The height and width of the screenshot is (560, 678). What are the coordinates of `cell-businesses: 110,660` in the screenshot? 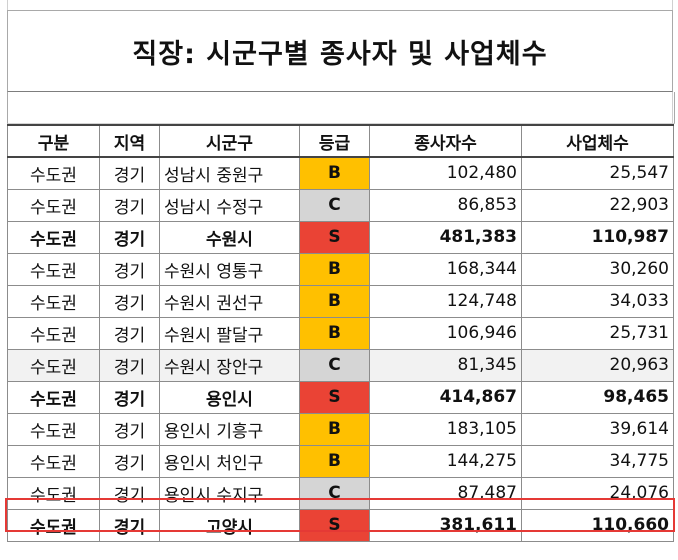 It's located at (597, 525).